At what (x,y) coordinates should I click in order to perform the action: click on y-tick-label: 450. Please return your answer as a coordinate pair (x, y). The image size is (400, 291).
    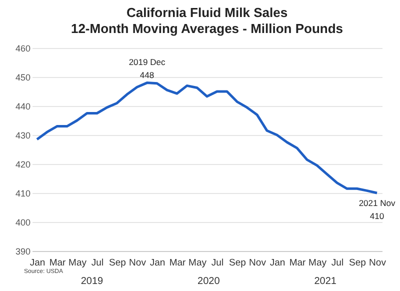
    Looking at the image, I should click on (22, 77).